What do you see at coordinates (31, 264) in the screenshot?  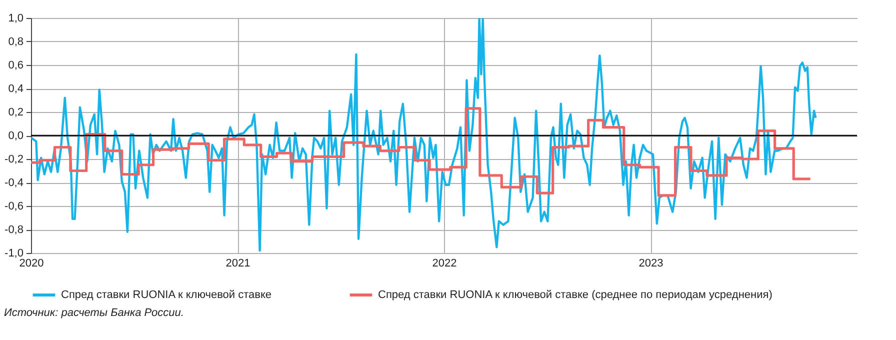 I see `x-tick-label: 2020` at bounding box center [31, 264].